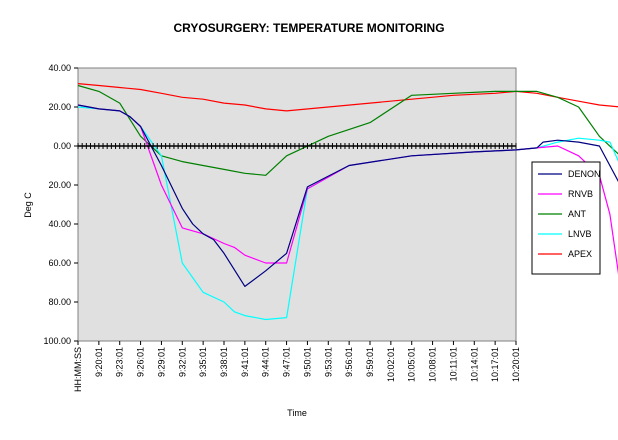 The width and height of the screenshot is (618, 440). I want to click on legend-label-rnvb: RNVB, so click(580, 194).